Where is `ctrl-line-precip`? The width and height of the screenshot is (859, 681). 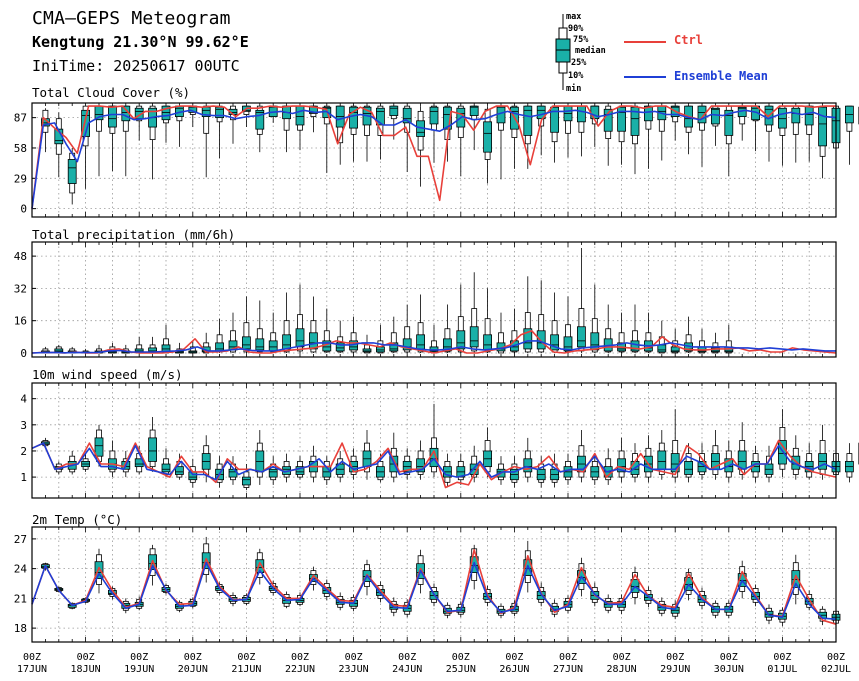 ctrl-line-precip is located at coordinates (434, 341).